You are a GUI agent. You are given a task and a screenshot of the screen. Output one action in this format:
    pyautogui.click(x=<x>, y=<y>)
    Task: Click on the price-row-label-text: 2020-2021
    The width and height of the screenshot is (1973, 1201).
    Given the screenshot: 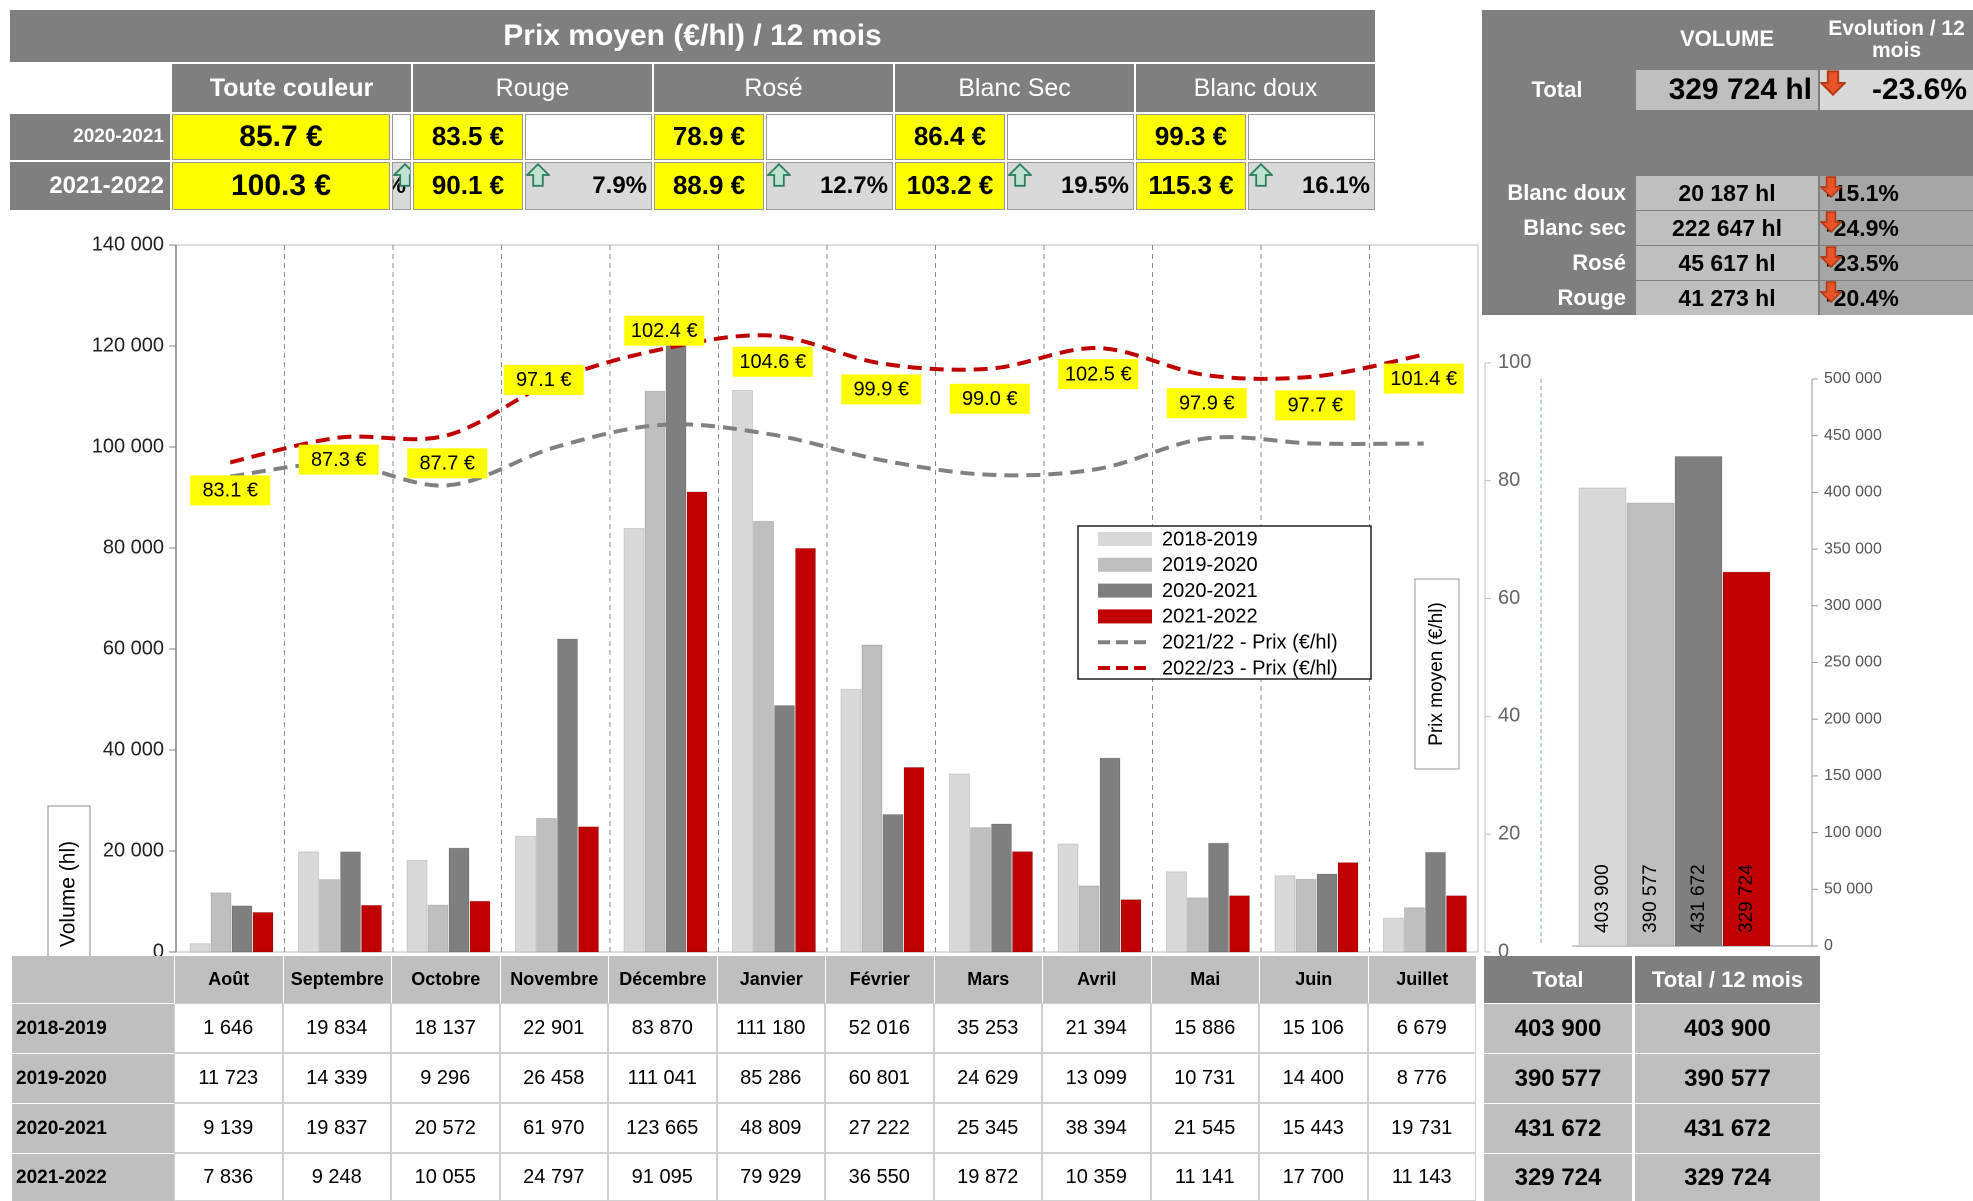 What is the action you would take?
    pyautogui.click(x=118, y=137)
    